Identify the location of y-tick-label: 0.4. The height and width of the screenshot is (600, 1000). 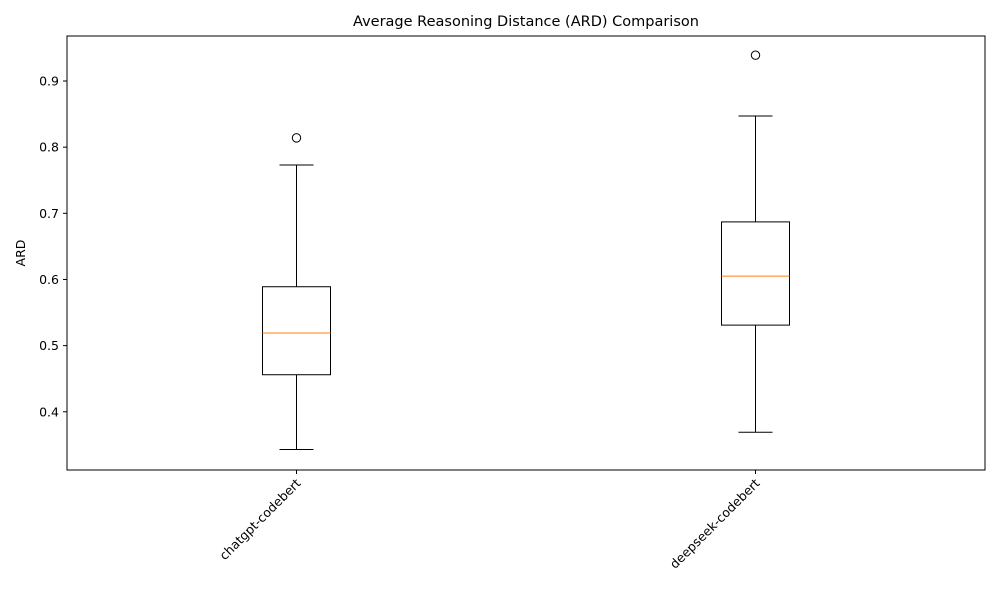
(49, 411).